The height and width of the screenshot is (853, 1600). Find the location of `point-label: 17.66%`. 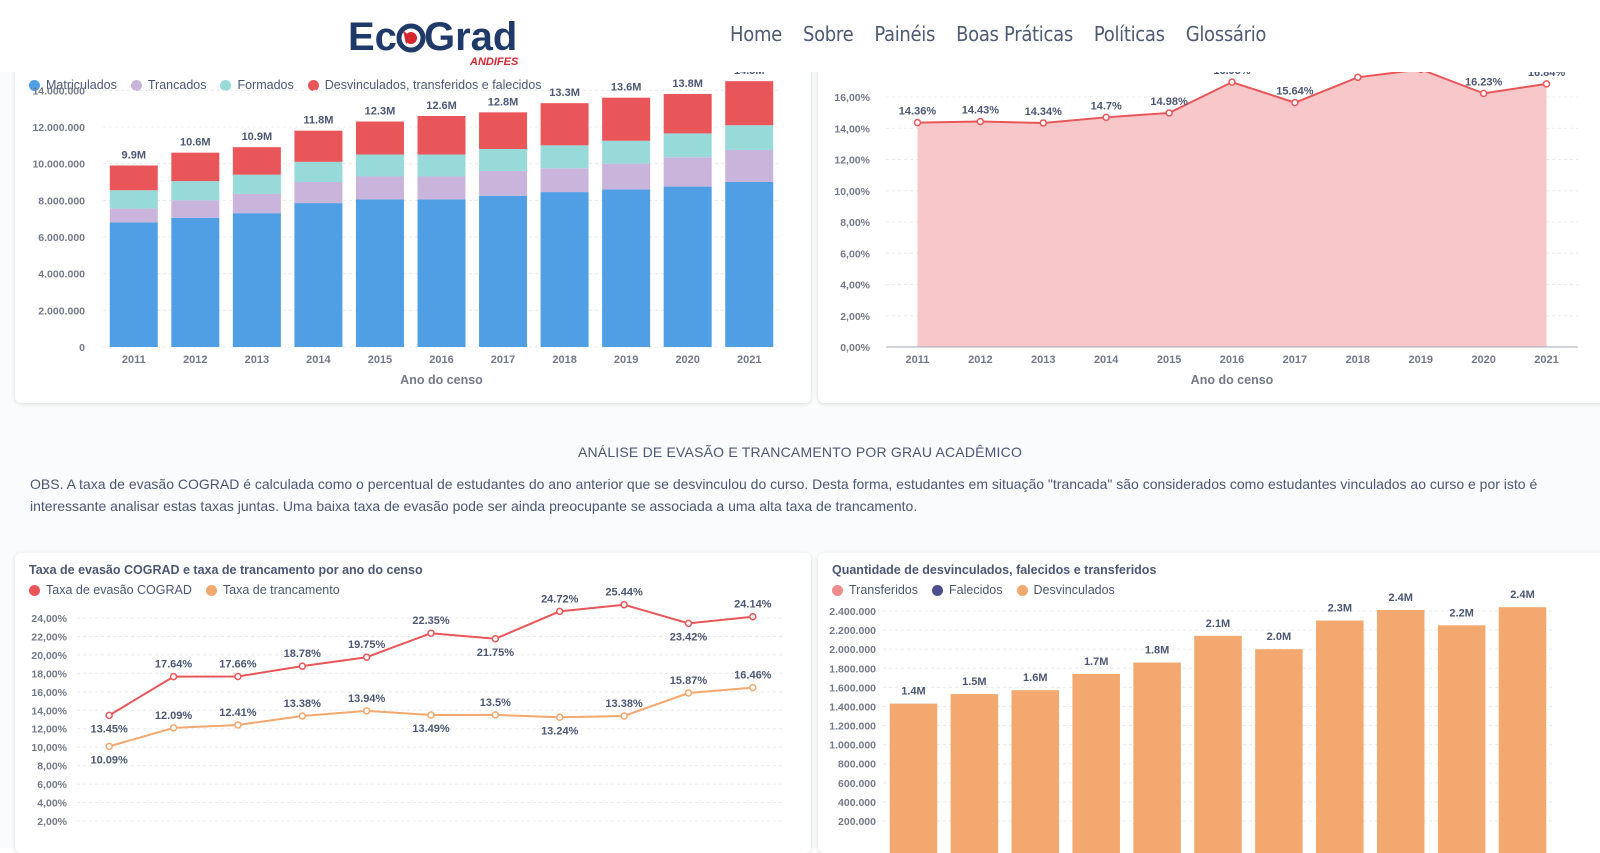

point-label: 17.66% is located at coordinates (238, 665).